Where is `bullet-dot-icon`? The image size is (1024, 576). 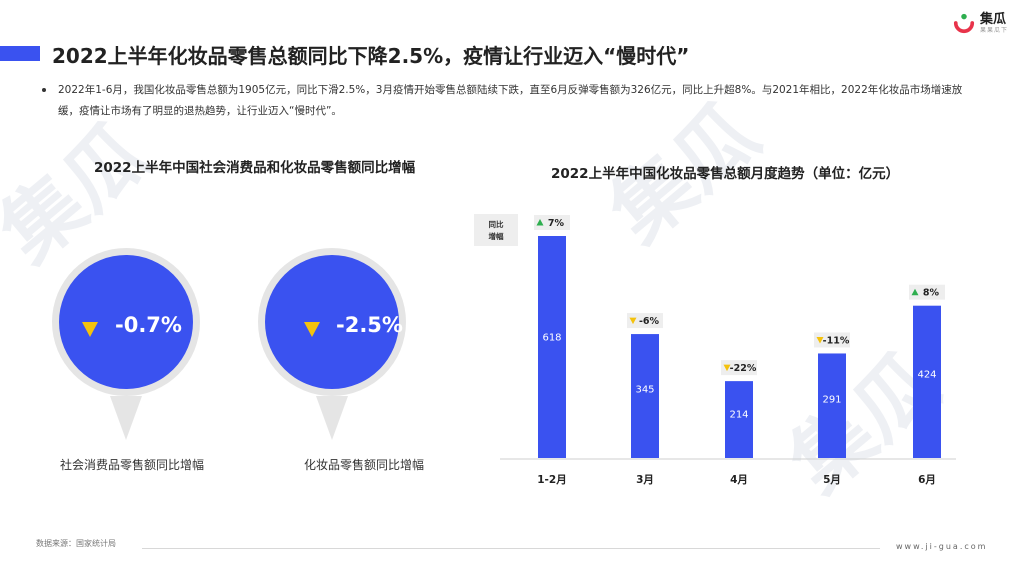
bullet-dot-icon is located at coordinates (44, 90).